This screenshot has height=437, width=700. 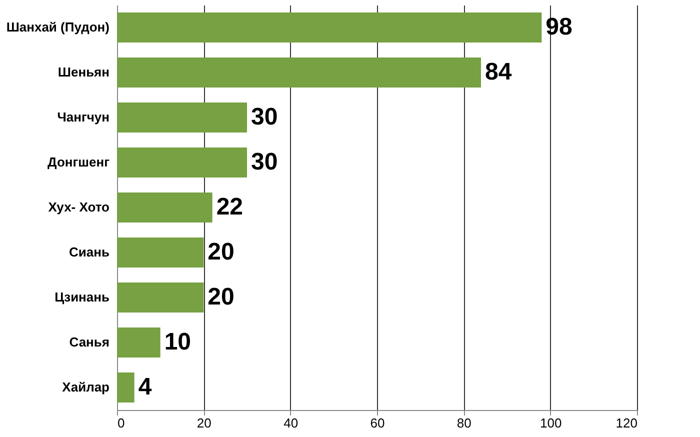 What do you see at coordinates (79, 207) in the screenshot?
I see `y-tick-label: Хух- Хото` at bounding box center [79, 207].